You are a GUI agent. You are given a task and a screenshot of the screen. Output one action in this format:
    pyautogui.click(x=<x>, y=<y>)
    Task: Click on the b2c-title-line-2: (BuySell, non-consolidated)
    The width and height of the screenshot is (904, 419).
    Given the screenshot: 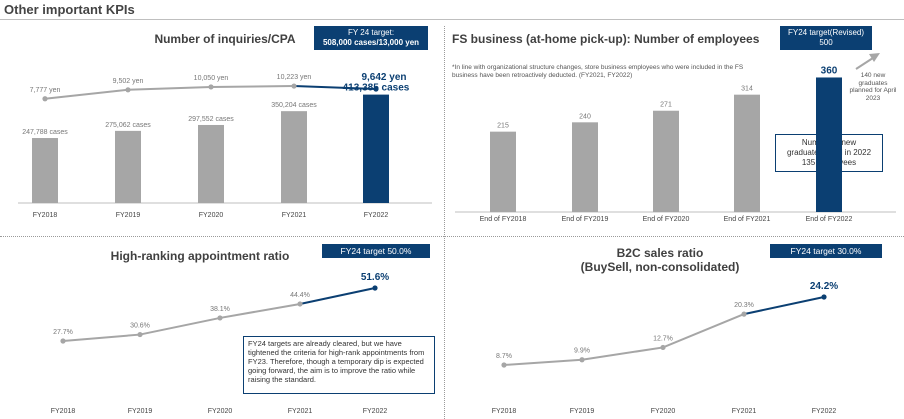 What is the action you would take?
    pyautogui.click(x=660, y=267)
    